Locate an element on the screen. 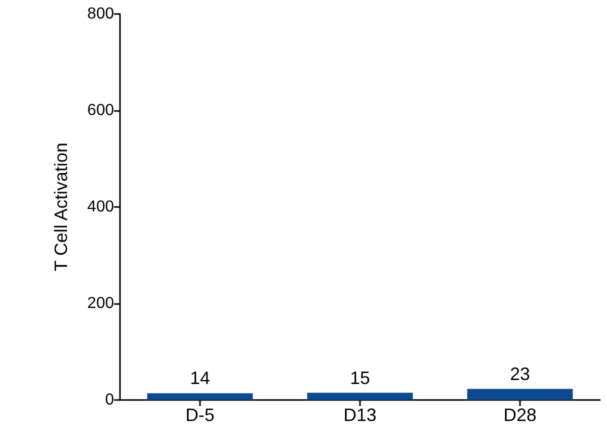  data-label: 23 is located at coordinates (520, 374).